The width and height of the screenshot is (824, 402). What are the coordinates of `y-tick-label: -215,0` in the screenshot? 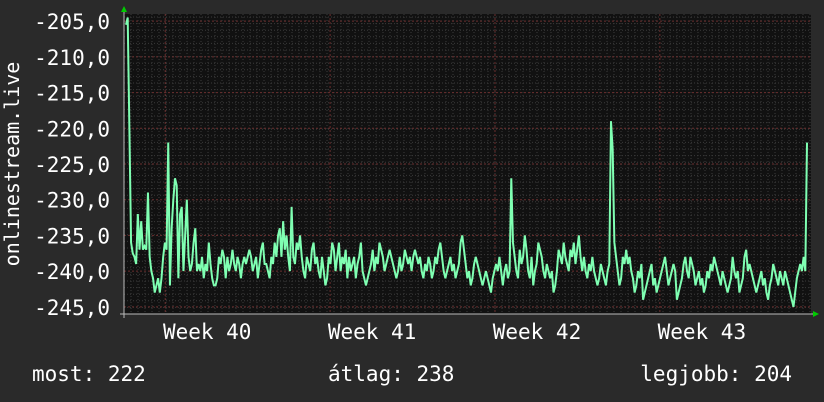 It's located at (72, 94).